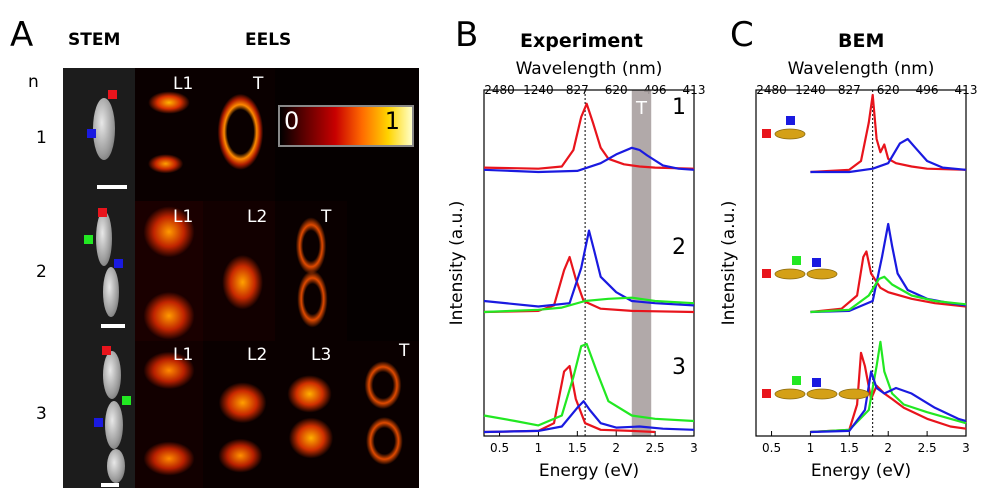 Image resolution: width=984 pixels, height=492 pixels. I want to click on eels-map-r1-l1: L1, so click(169, 134).